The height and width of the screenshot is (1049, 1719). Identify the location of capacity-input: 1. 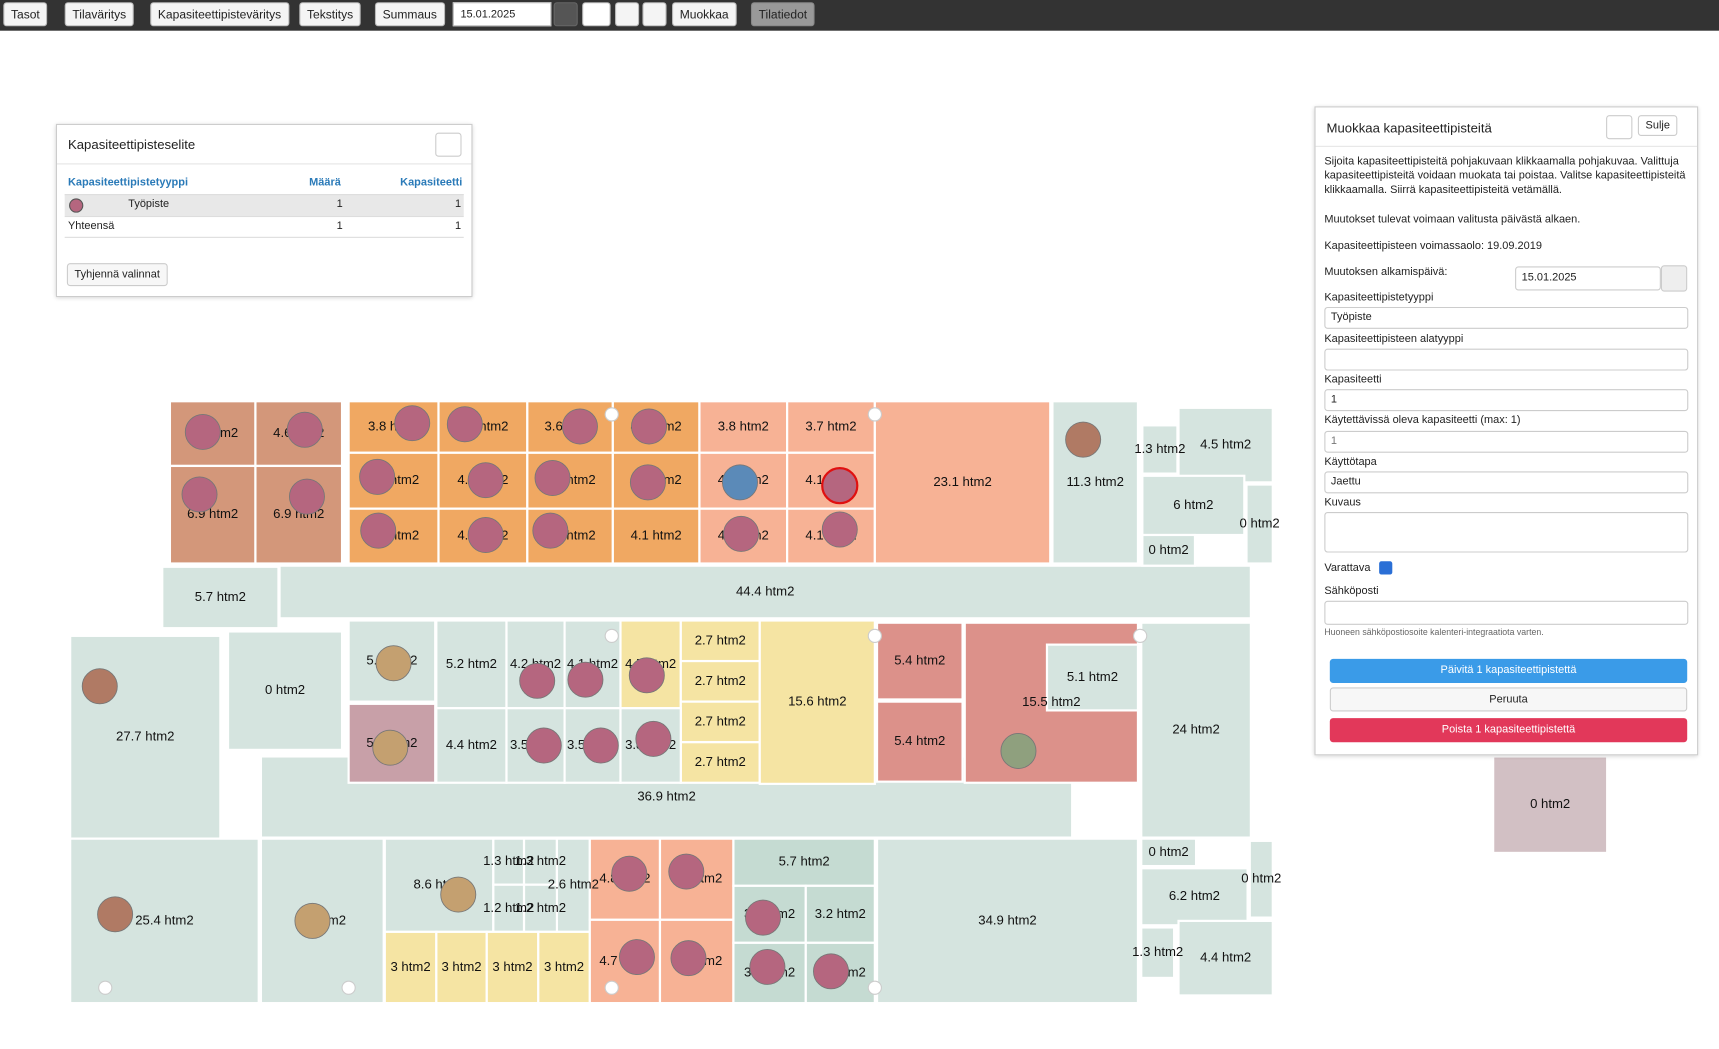
(1506, 400).